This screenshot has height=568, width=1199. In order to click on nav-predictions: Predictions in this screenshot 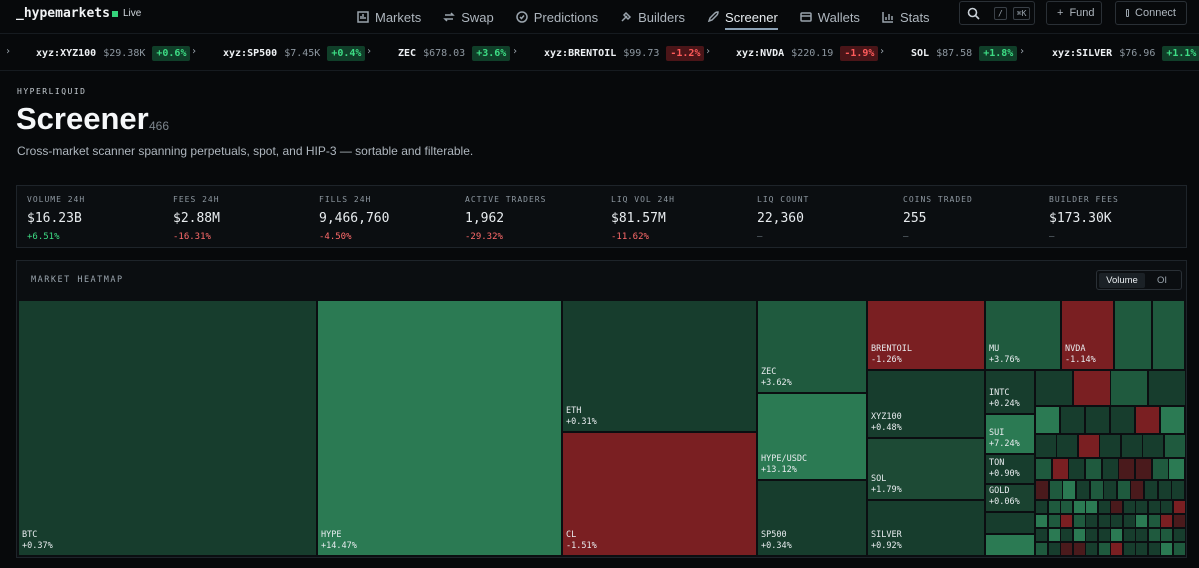, I will do `click(557, 17)`.